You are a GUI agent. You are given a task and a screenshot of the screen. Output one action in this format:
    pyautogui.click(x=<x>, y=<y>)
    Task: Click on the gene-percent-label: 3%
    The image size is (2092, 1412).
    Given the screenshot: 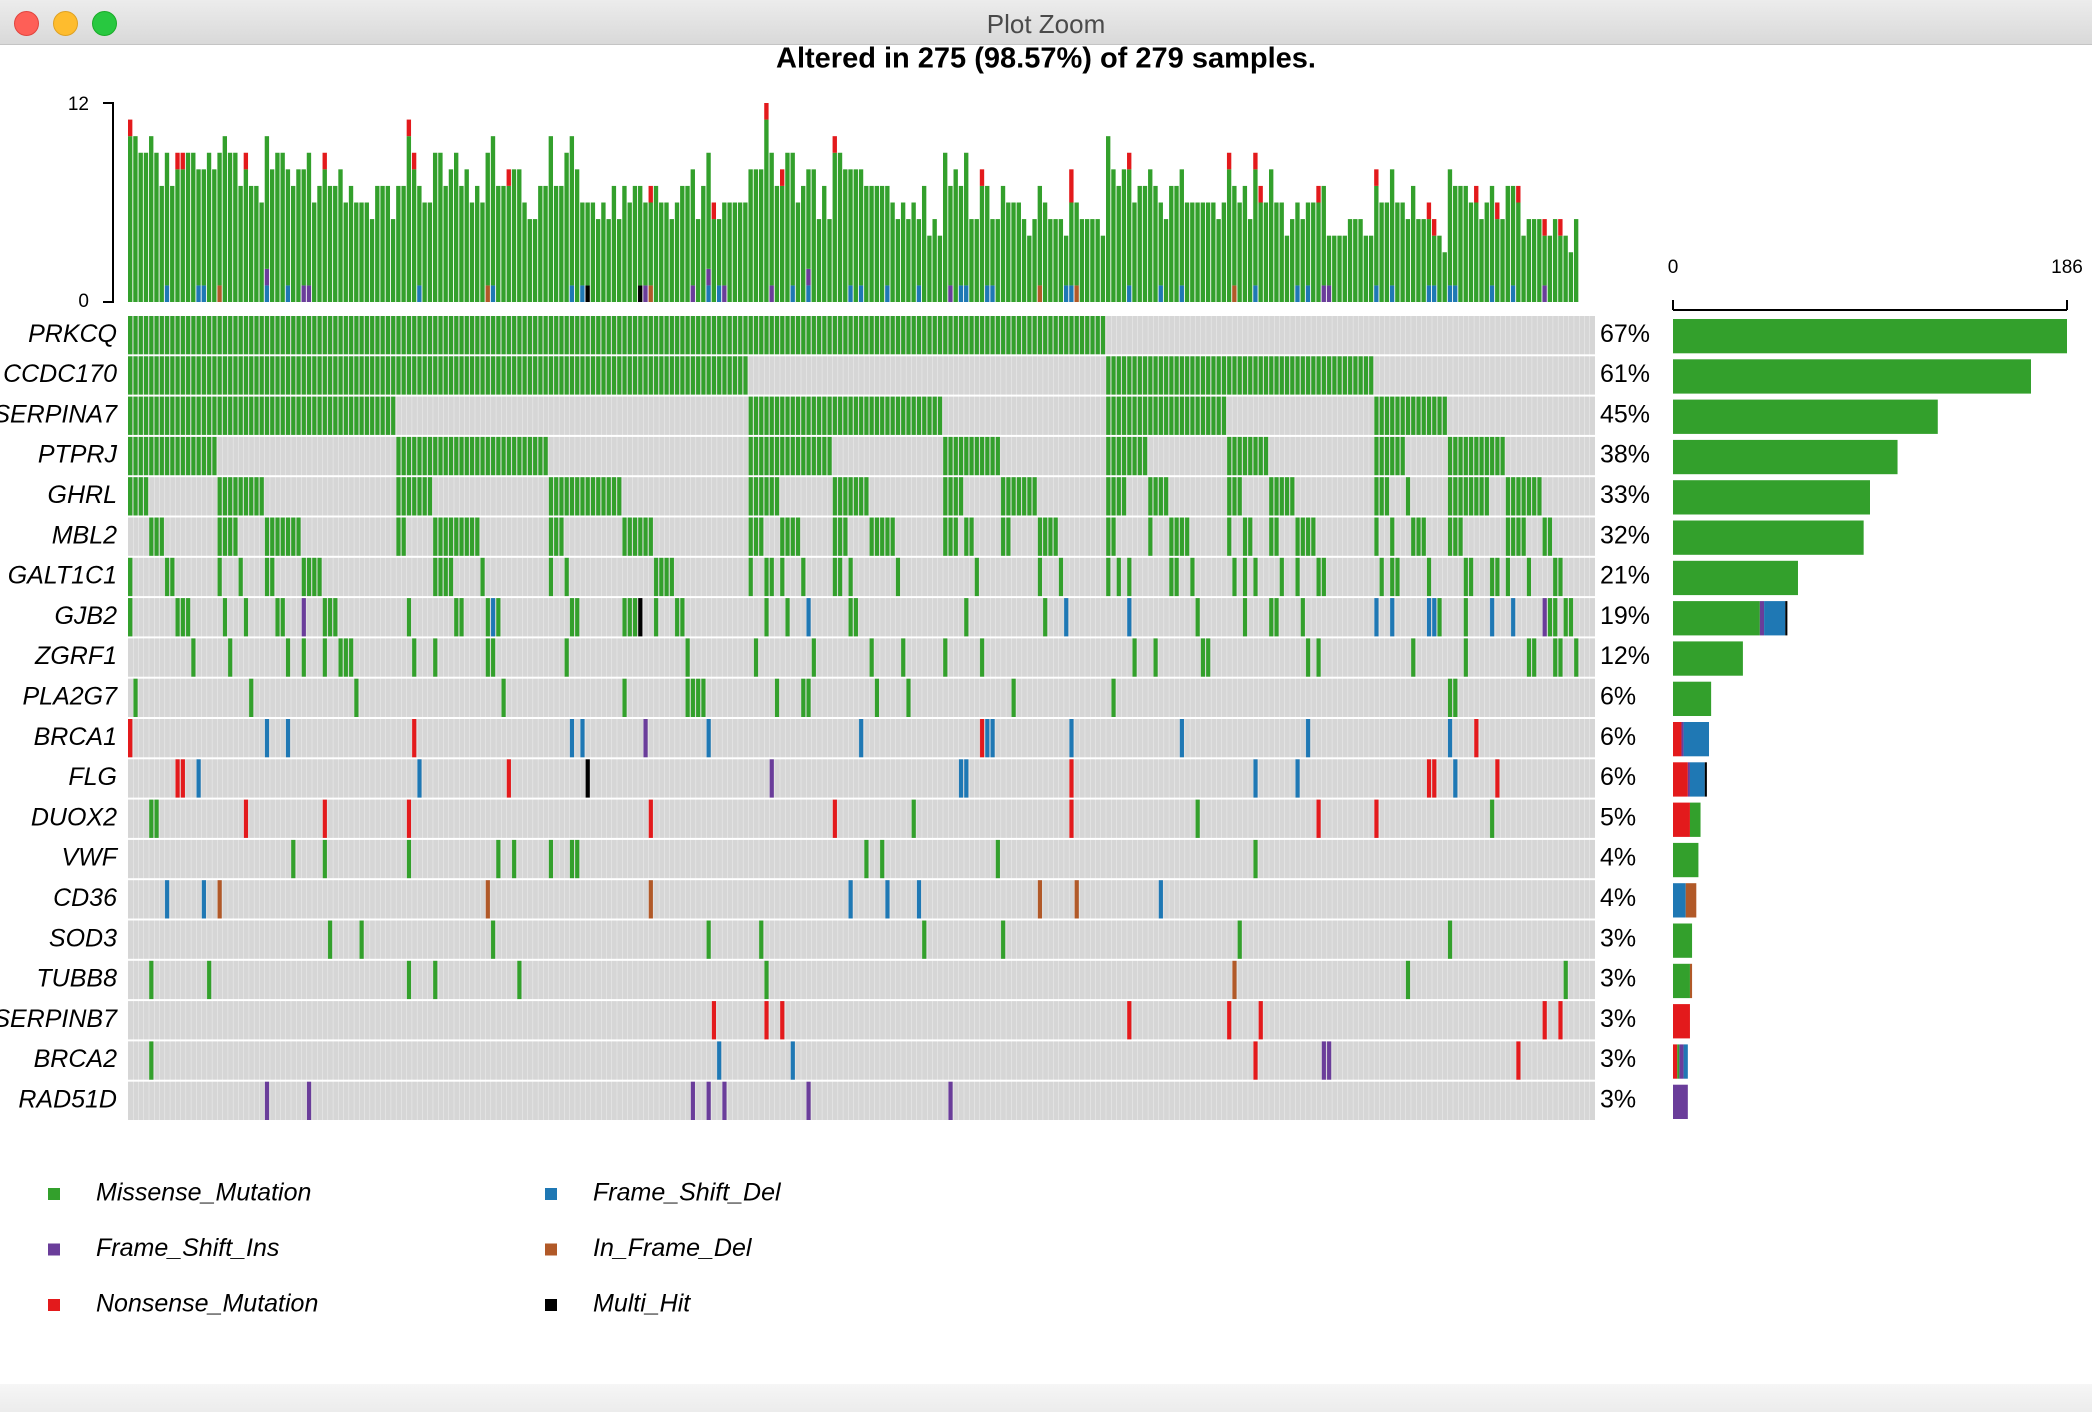 What is the action you would take?
    pyautogui.click(x=1618, y=1019)
    